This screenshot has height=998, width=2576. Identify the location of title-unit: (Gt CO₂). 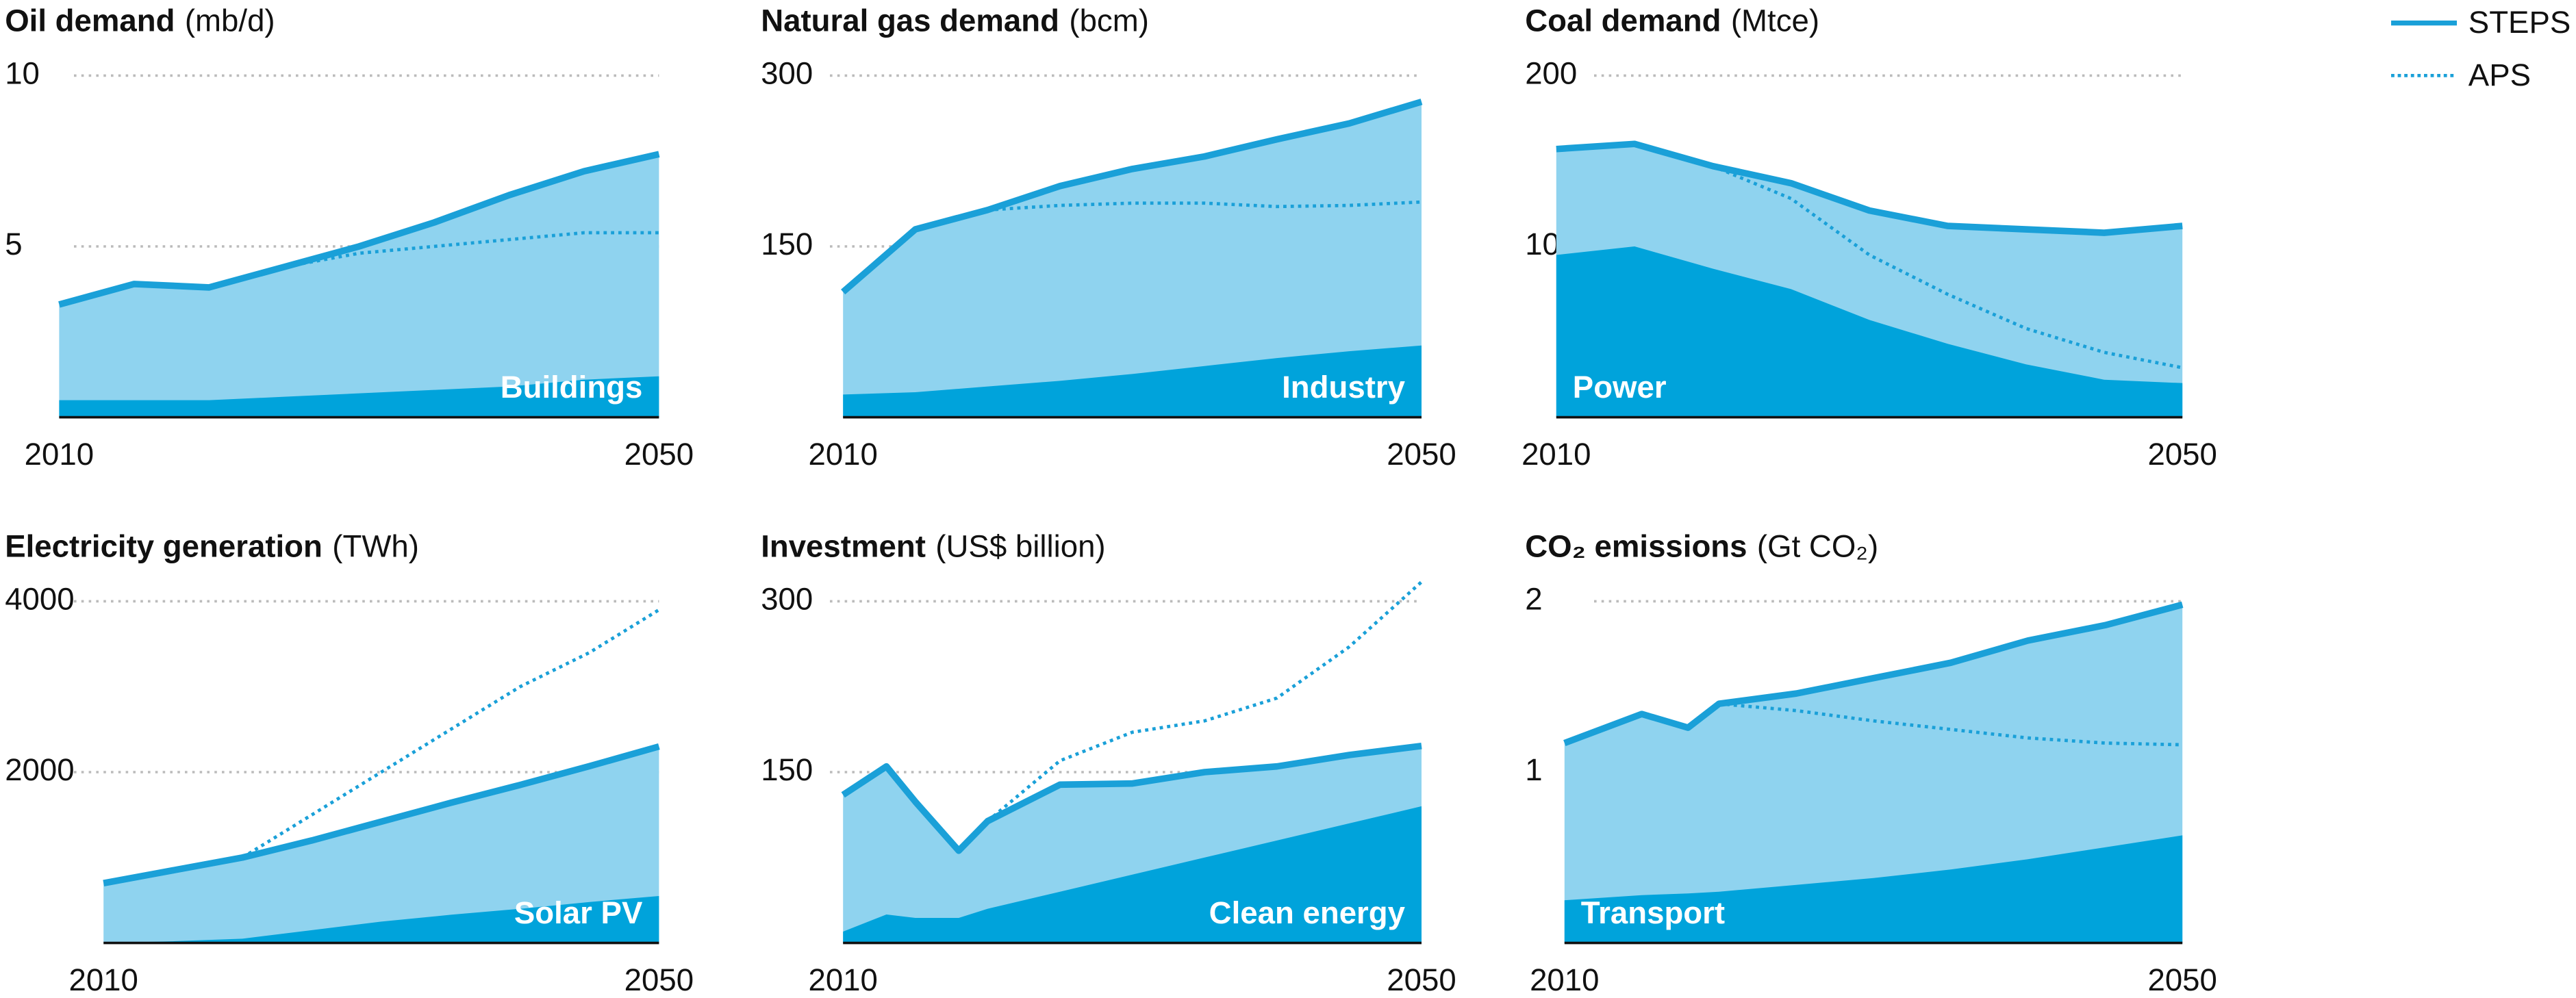
(1818, 546).